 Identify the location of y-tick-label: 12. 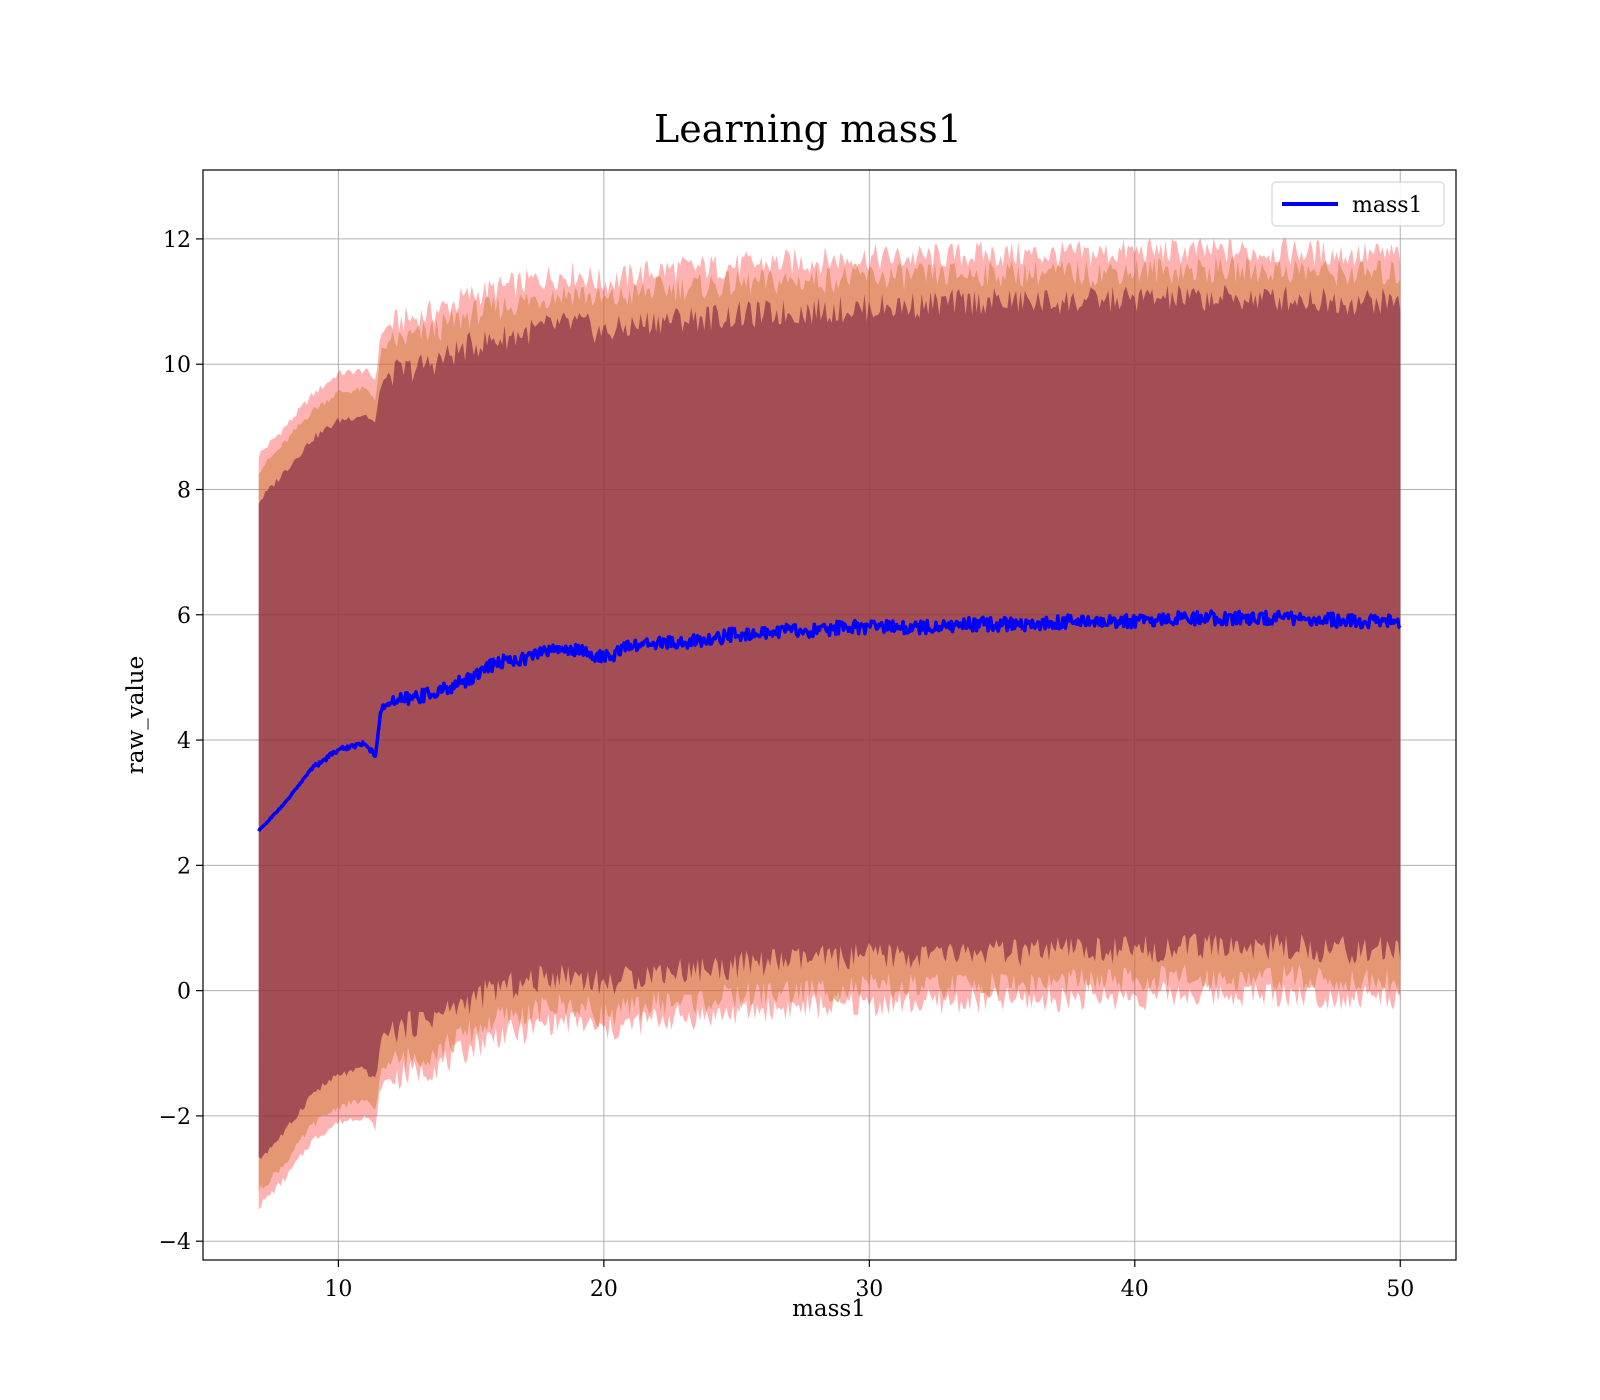
(177, 240).